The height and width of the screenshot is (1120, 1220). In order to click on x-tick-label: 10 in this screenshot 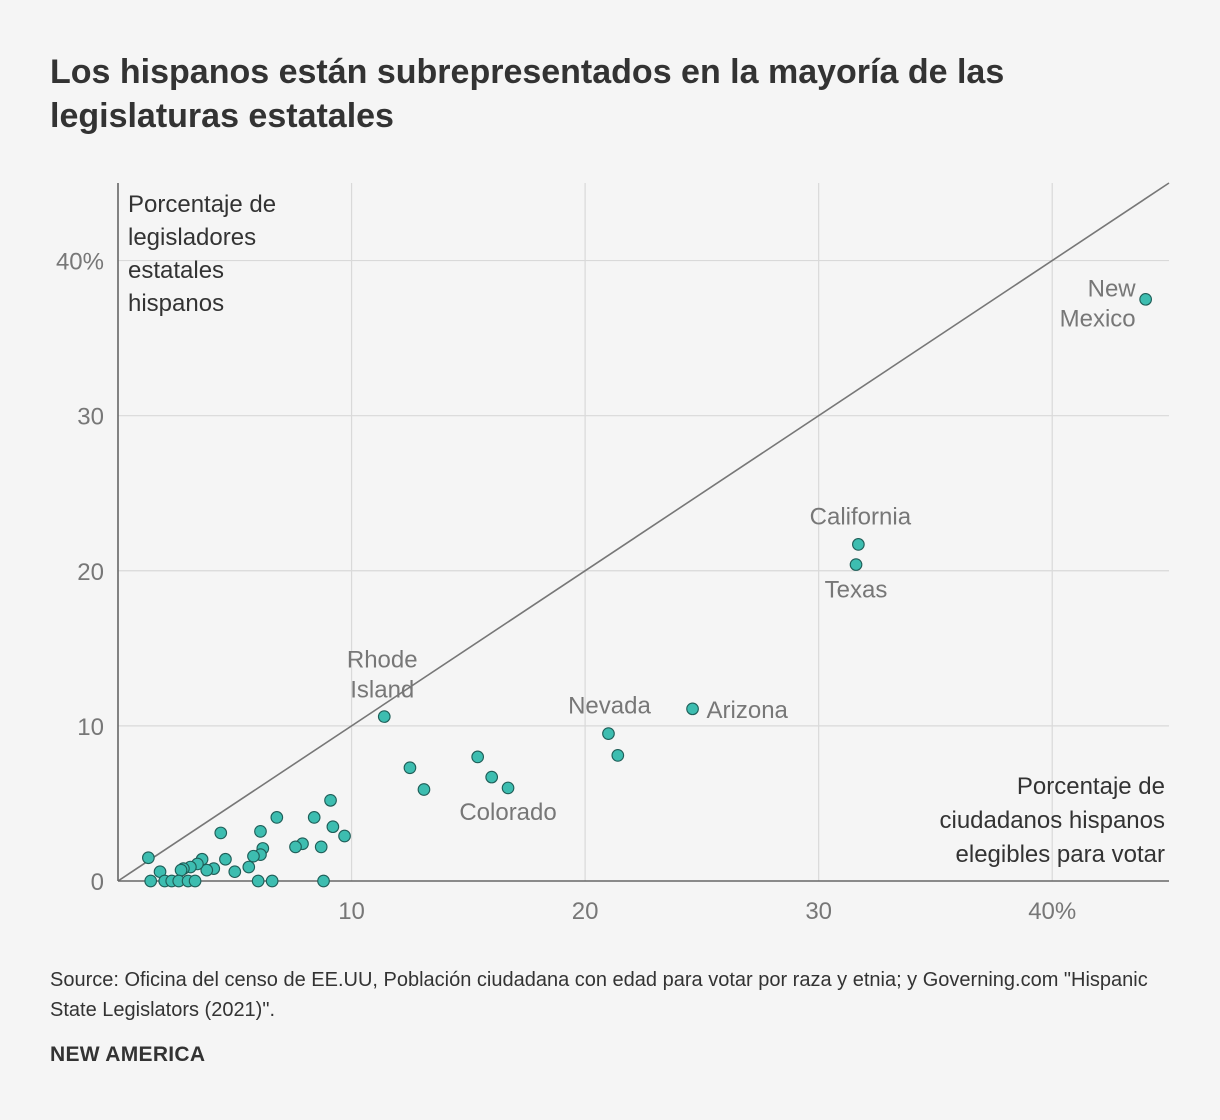, I will do `click(351, 911)`.